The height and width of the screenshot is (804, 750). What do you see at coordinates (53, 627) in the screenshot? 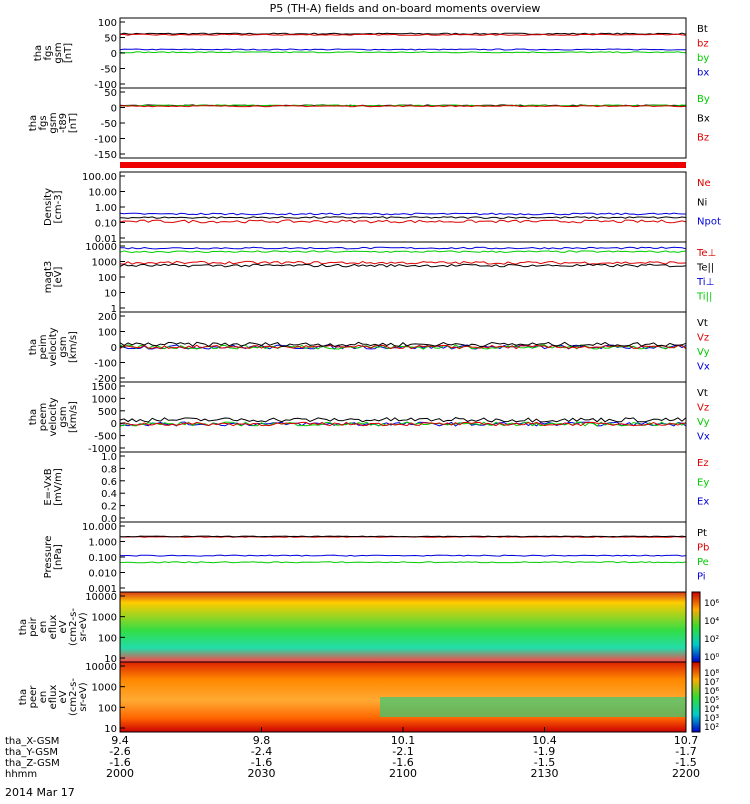
I see `y-axis-label: eflux` at bounding box center [53, 627].